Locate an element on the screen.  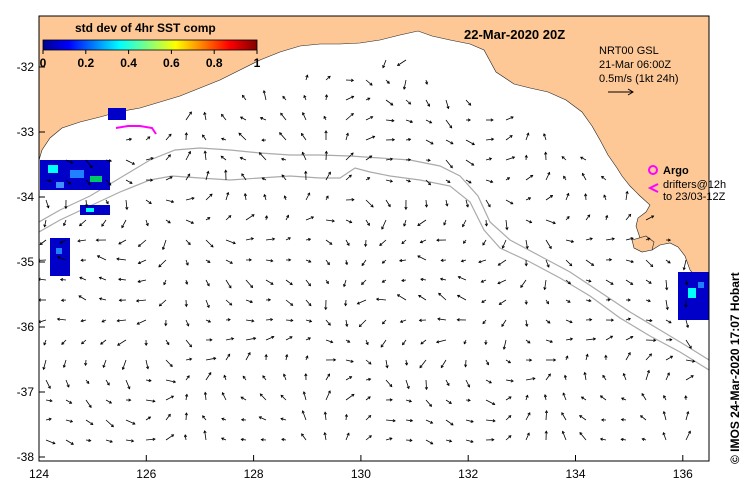
colorbar is located at coordinates (150, 45).